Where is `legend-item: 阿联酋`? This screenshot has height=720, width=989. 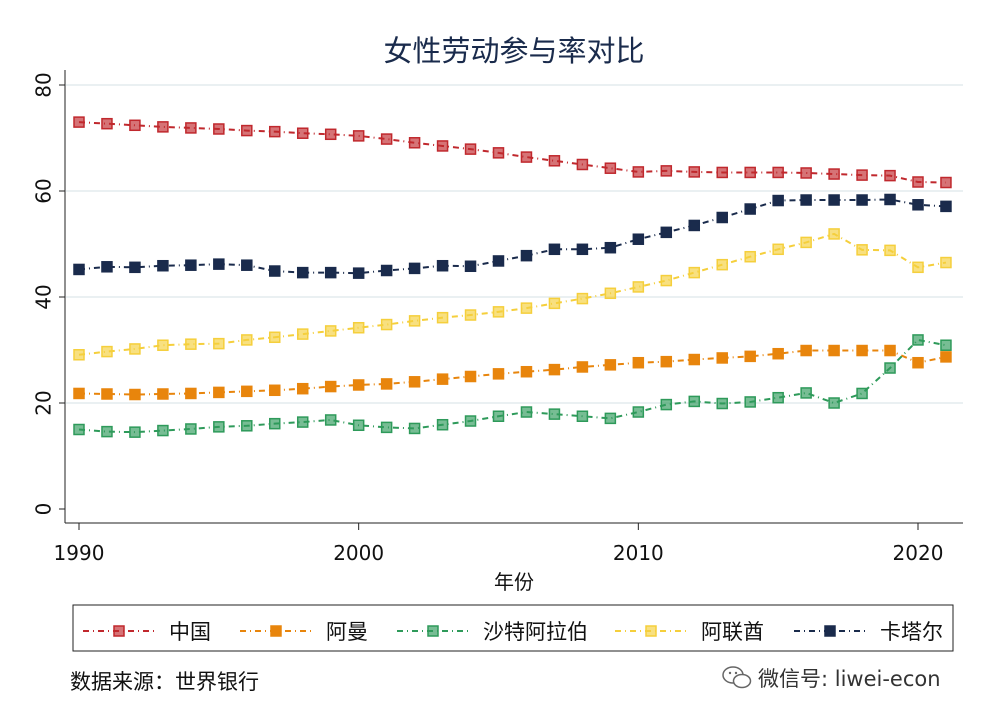 legend-item: 阿联酋 is located at coordinates (689, 632).